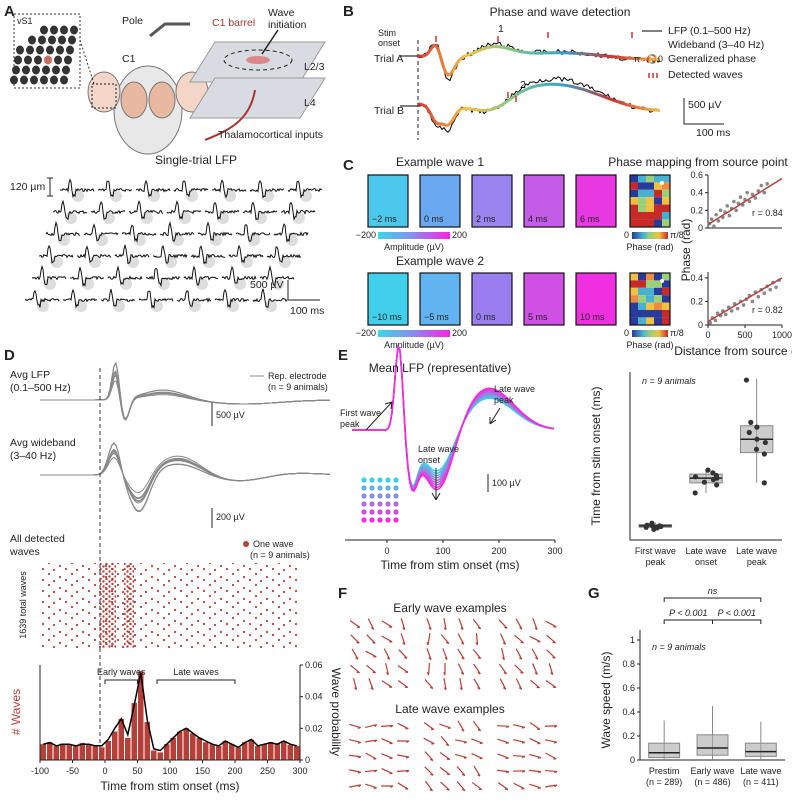  Describe the element at coordinates (506, 483) in the screenshot. I see `scale-label: 100 µV` at that location.